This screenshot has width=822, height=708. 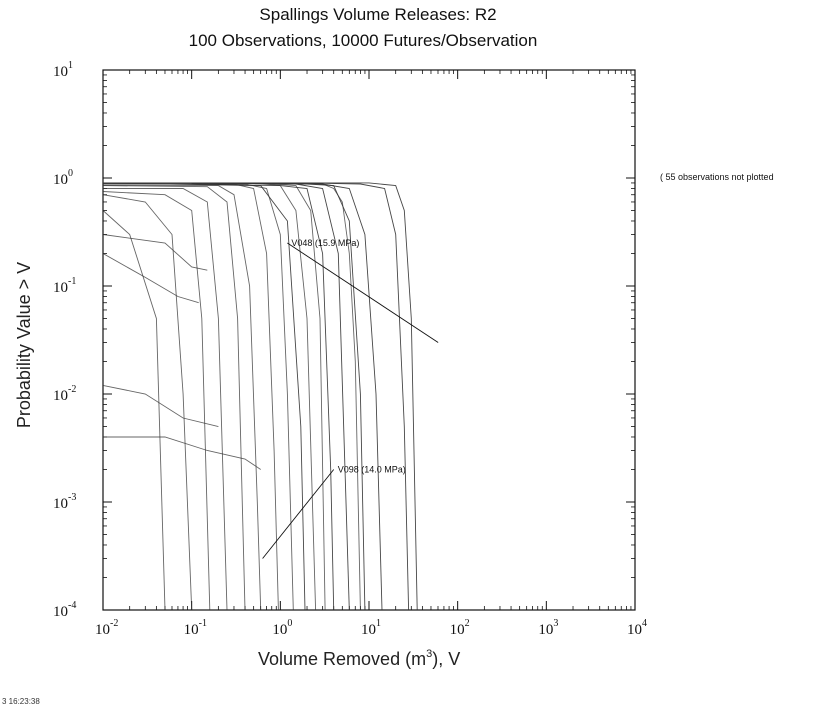 I want to click on x-tick-exp: -2, so click(x=114, y=623).